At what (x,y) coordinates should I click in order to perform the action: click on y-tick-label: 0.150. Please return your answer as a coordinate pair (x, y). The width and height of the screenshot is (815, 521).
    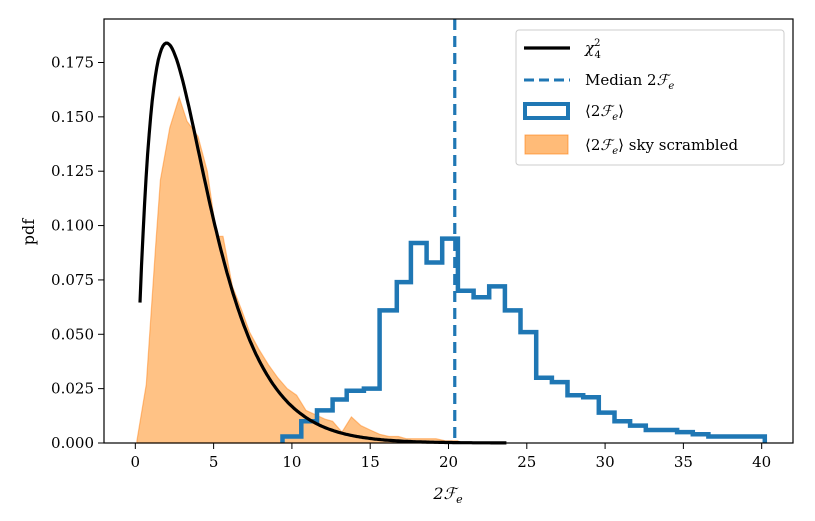
    Looking at the image, I should click on (72, 117).